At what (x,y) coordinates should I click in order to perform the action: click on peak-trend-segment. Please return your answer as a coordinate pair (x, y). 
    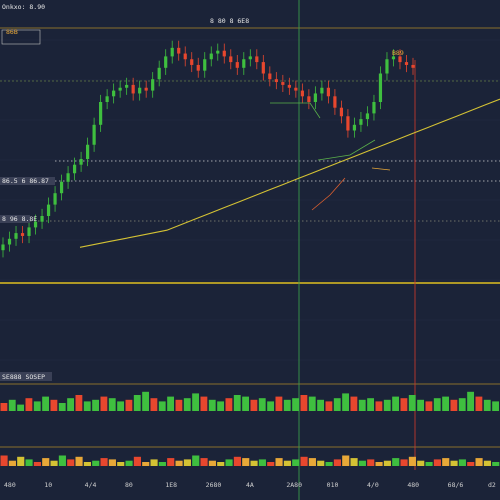
    Looking at the image, I should click on (295, 110).